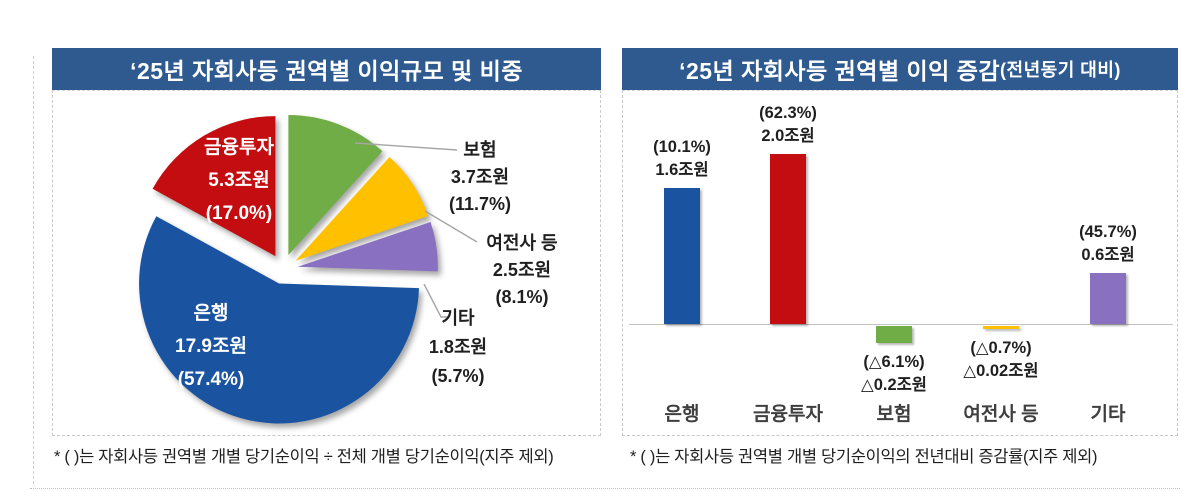 The width and height of the screenshot is (1200, 496). I want to click on bar-pct-text: (45.7%), so click(1108, 232).